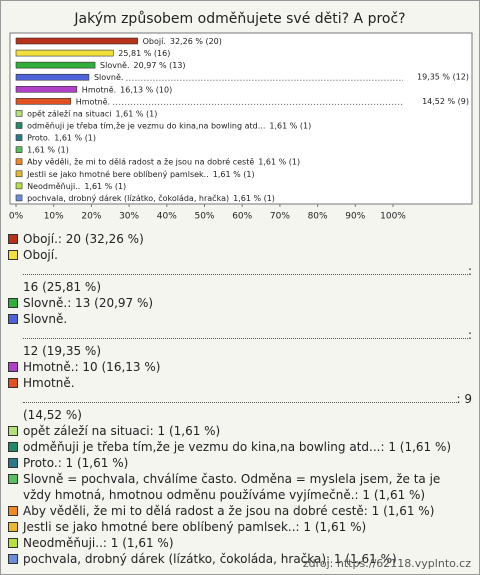  Describe the element at coordinates (45, 319) in the screenshot. I see `legend-line: Slovně.` at that location.